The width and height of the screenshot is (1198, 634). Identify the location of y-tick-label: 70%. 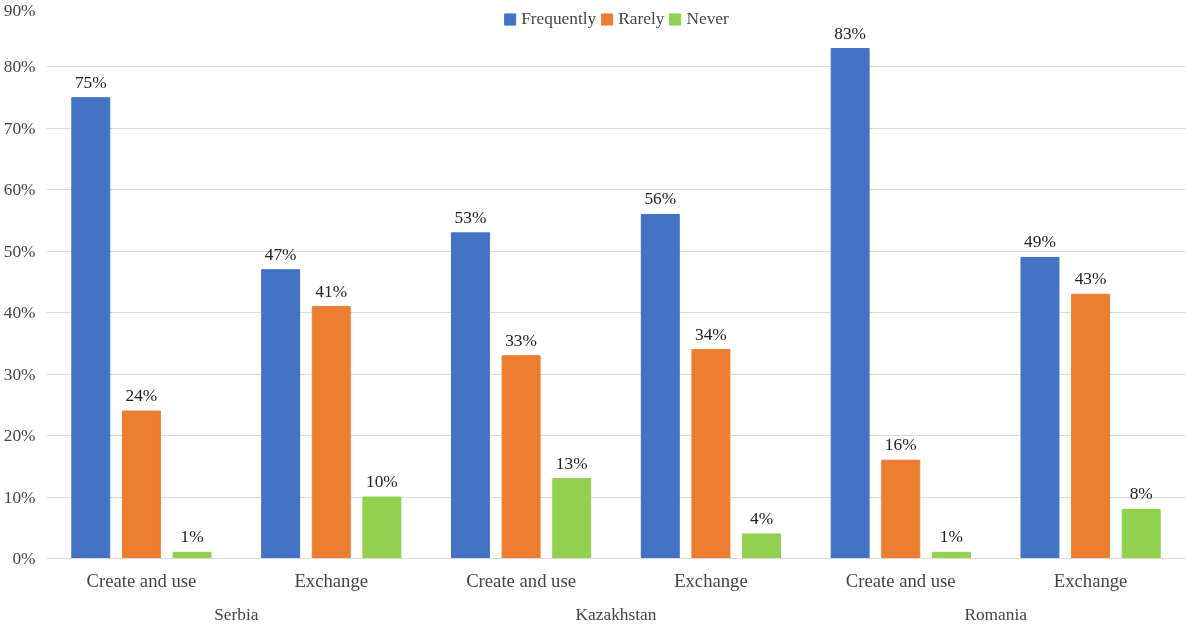
(19, 128).